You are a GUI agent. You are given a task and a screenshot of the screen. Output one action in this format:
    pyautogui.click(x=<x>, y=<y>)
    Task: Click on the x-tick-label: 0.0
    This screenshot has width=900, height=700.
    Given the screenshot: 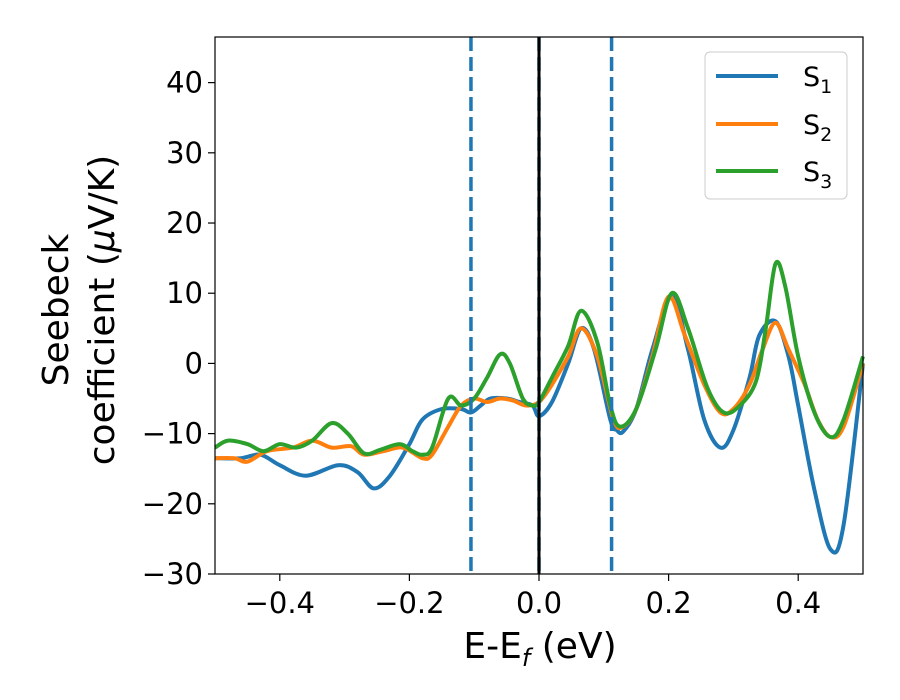 What is the action you would take?
    pyautogui.click(x=539, y=603)
    